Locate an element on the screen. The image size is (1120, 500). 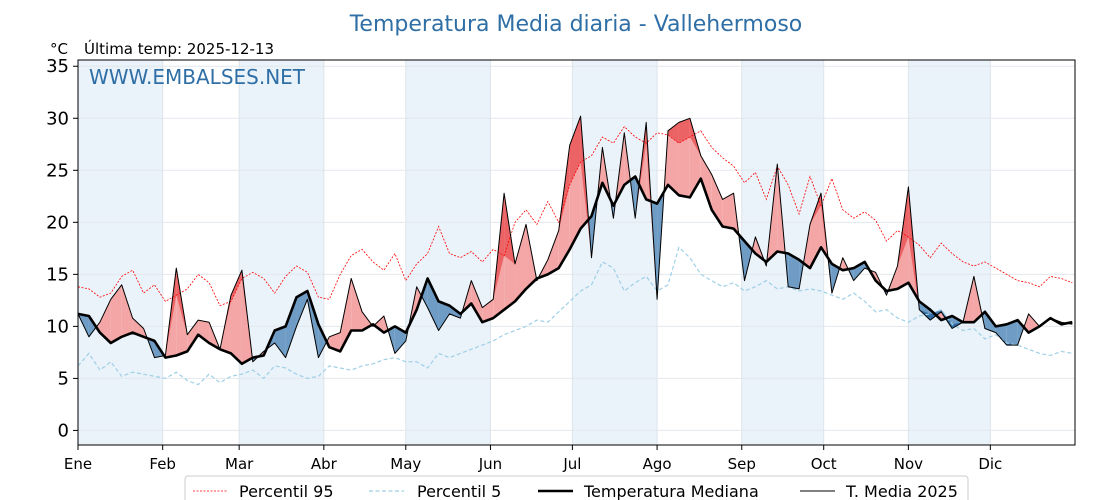
month-band-nov is located at coordinates (949, 252).